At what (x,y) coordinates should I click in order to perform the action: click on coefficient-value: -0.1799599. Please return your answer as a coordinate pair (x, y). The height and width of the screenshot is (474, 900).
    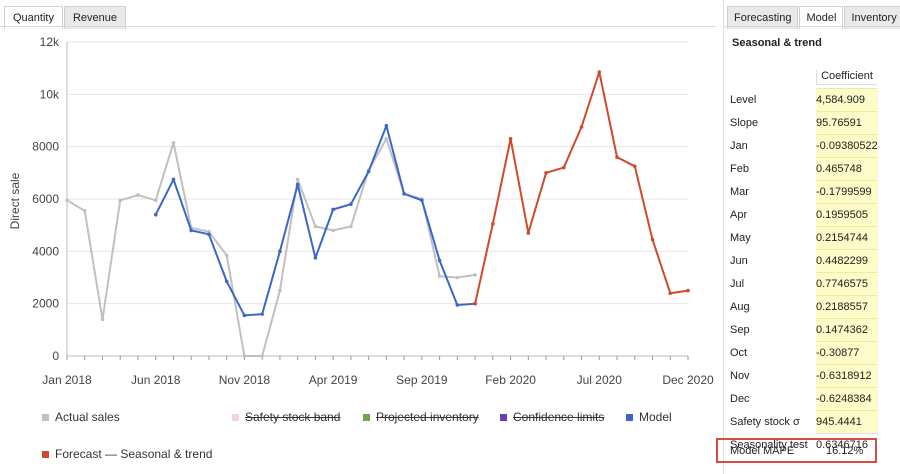
    Looking at the image, I should click on (847, 192).